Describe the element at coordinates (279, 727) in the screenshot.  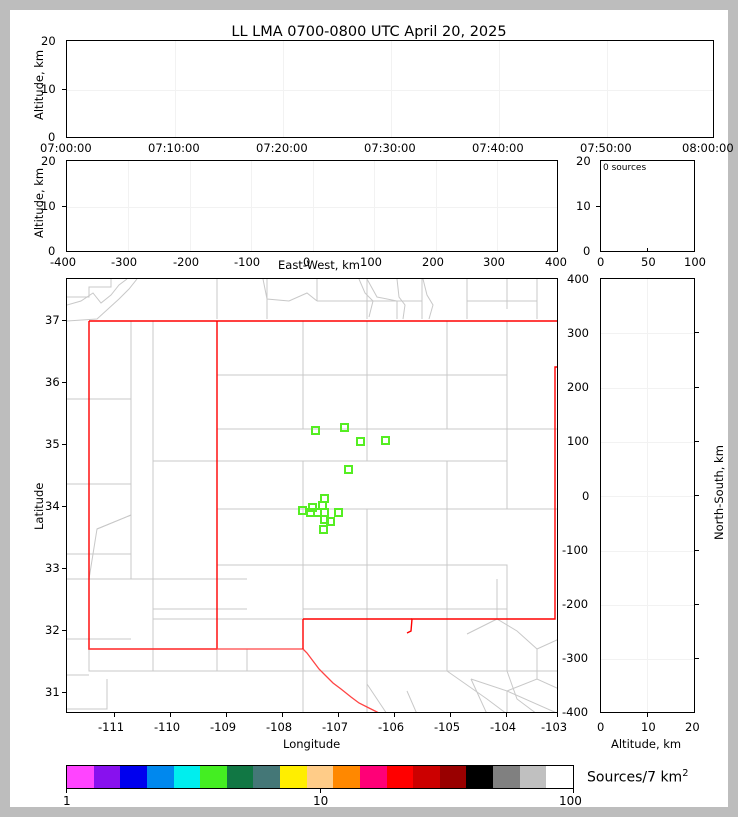
I see `xtick-label: -108` at that location.